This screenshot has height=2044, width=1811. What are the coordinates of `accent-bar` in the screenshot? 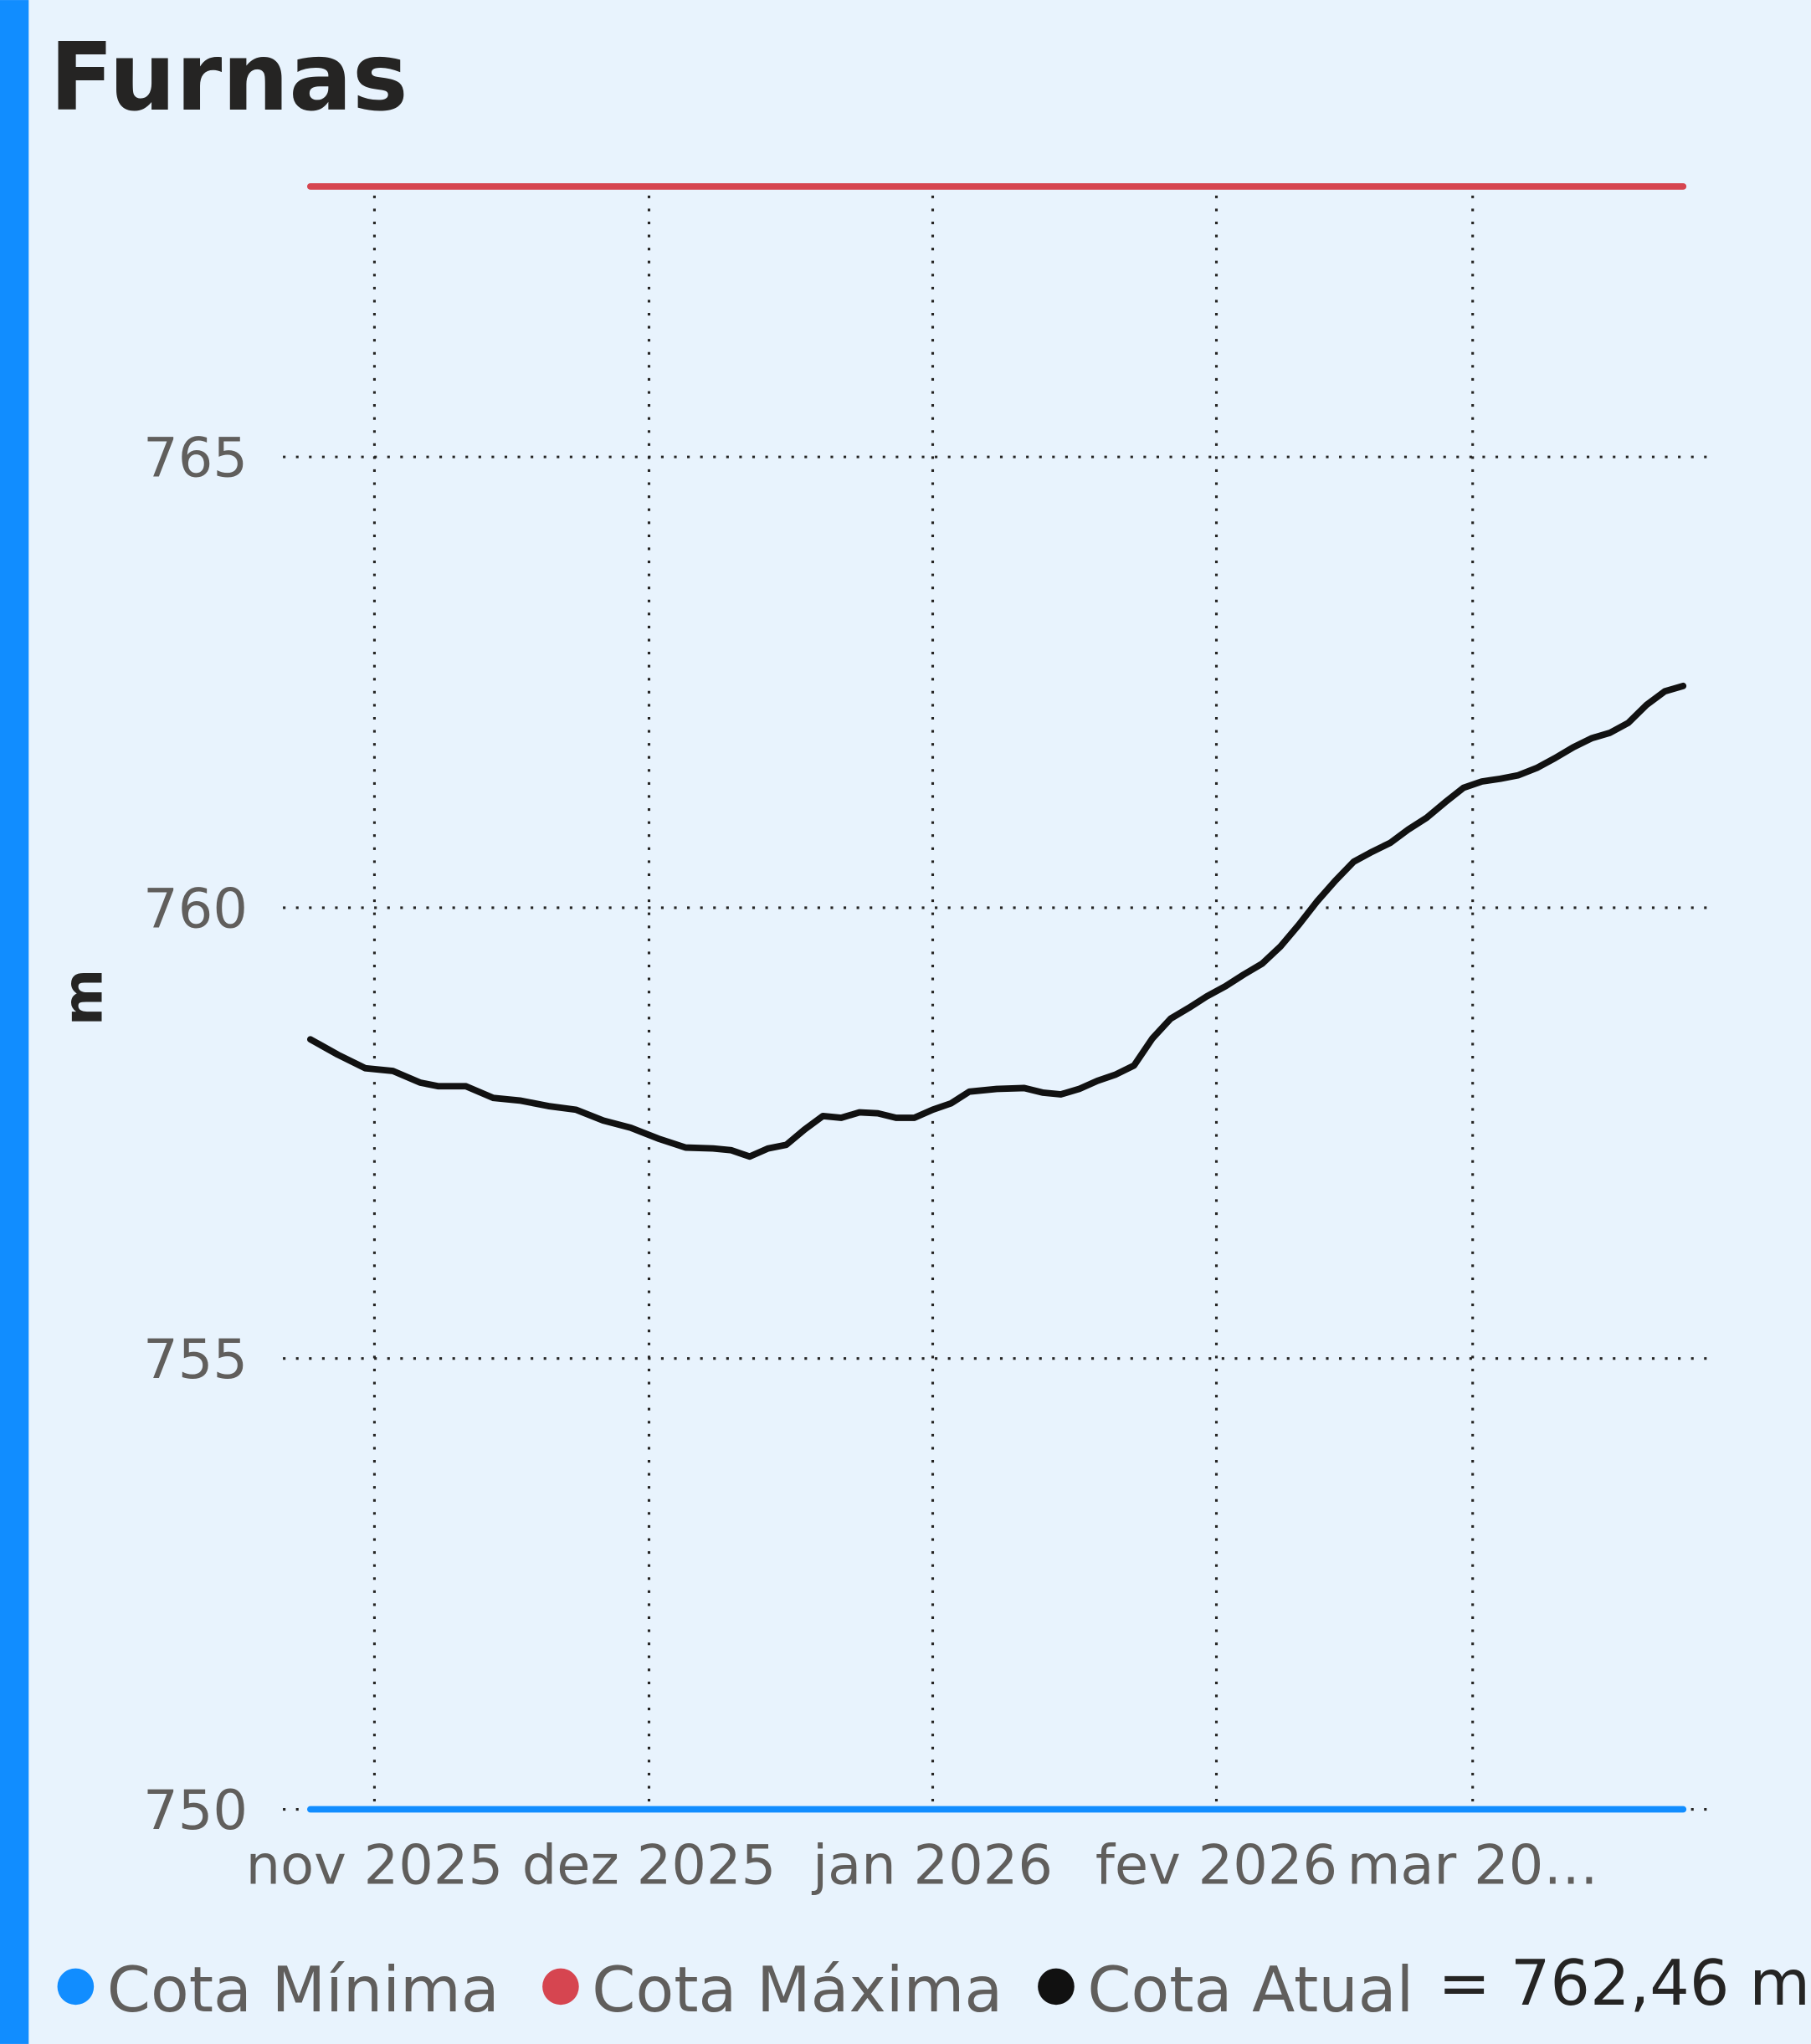 It's located at (14, 1022).